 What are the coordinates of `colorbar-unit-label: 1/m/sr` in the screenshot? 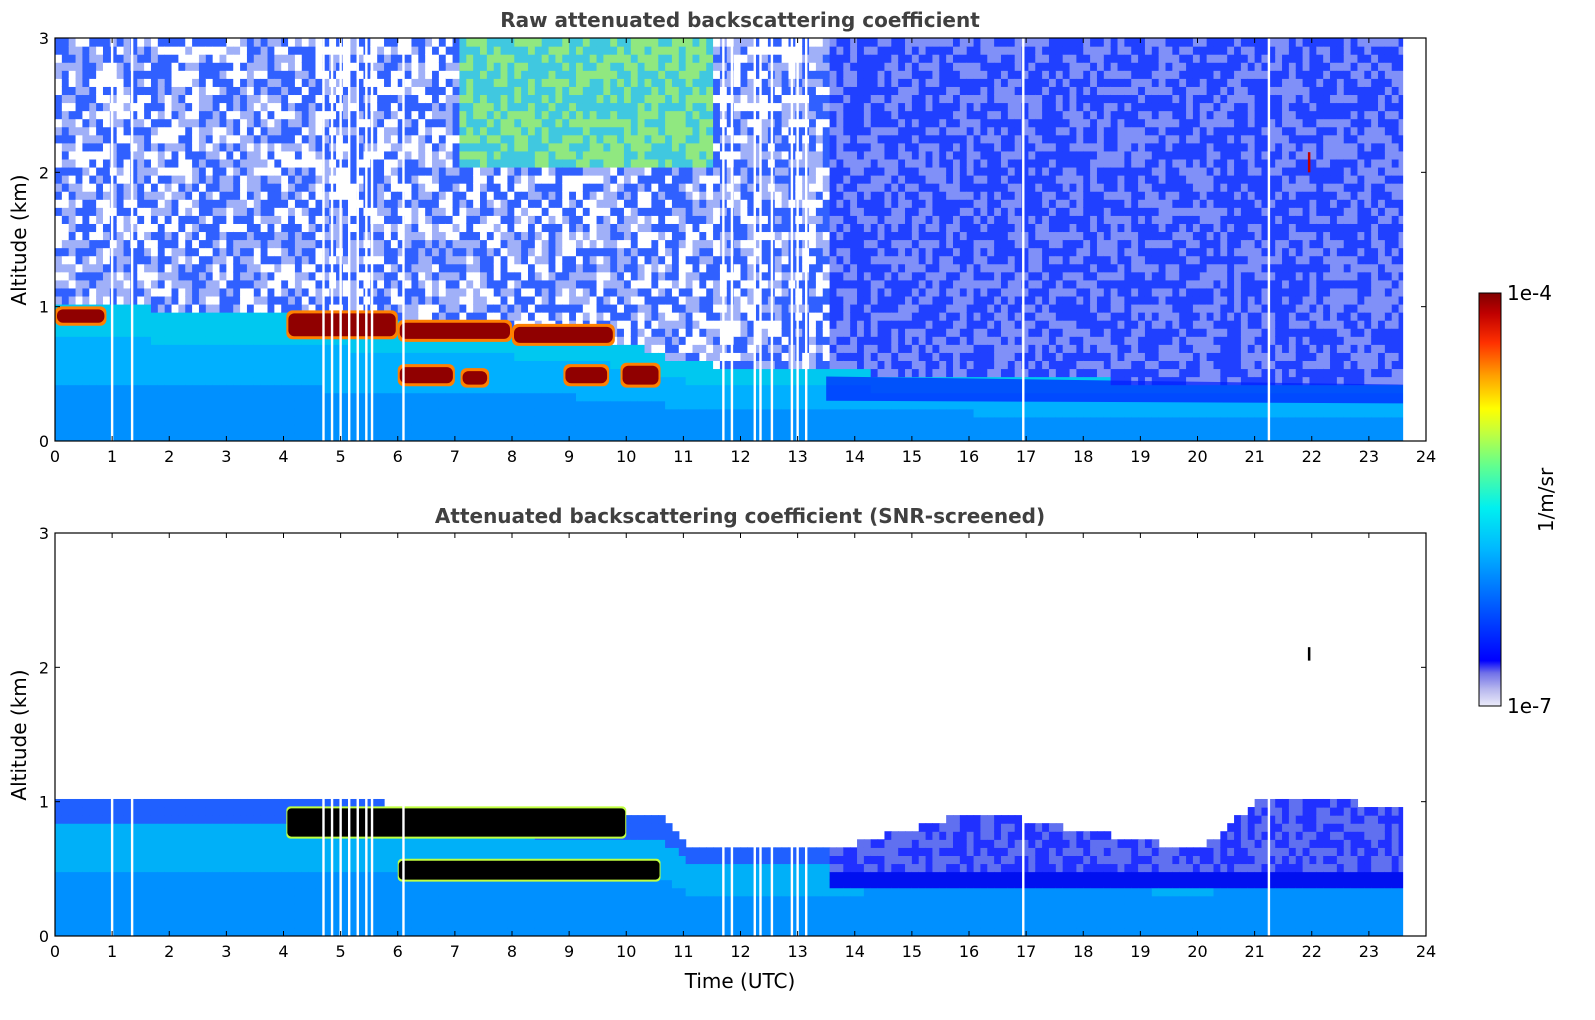 It's located at (1546, 499).